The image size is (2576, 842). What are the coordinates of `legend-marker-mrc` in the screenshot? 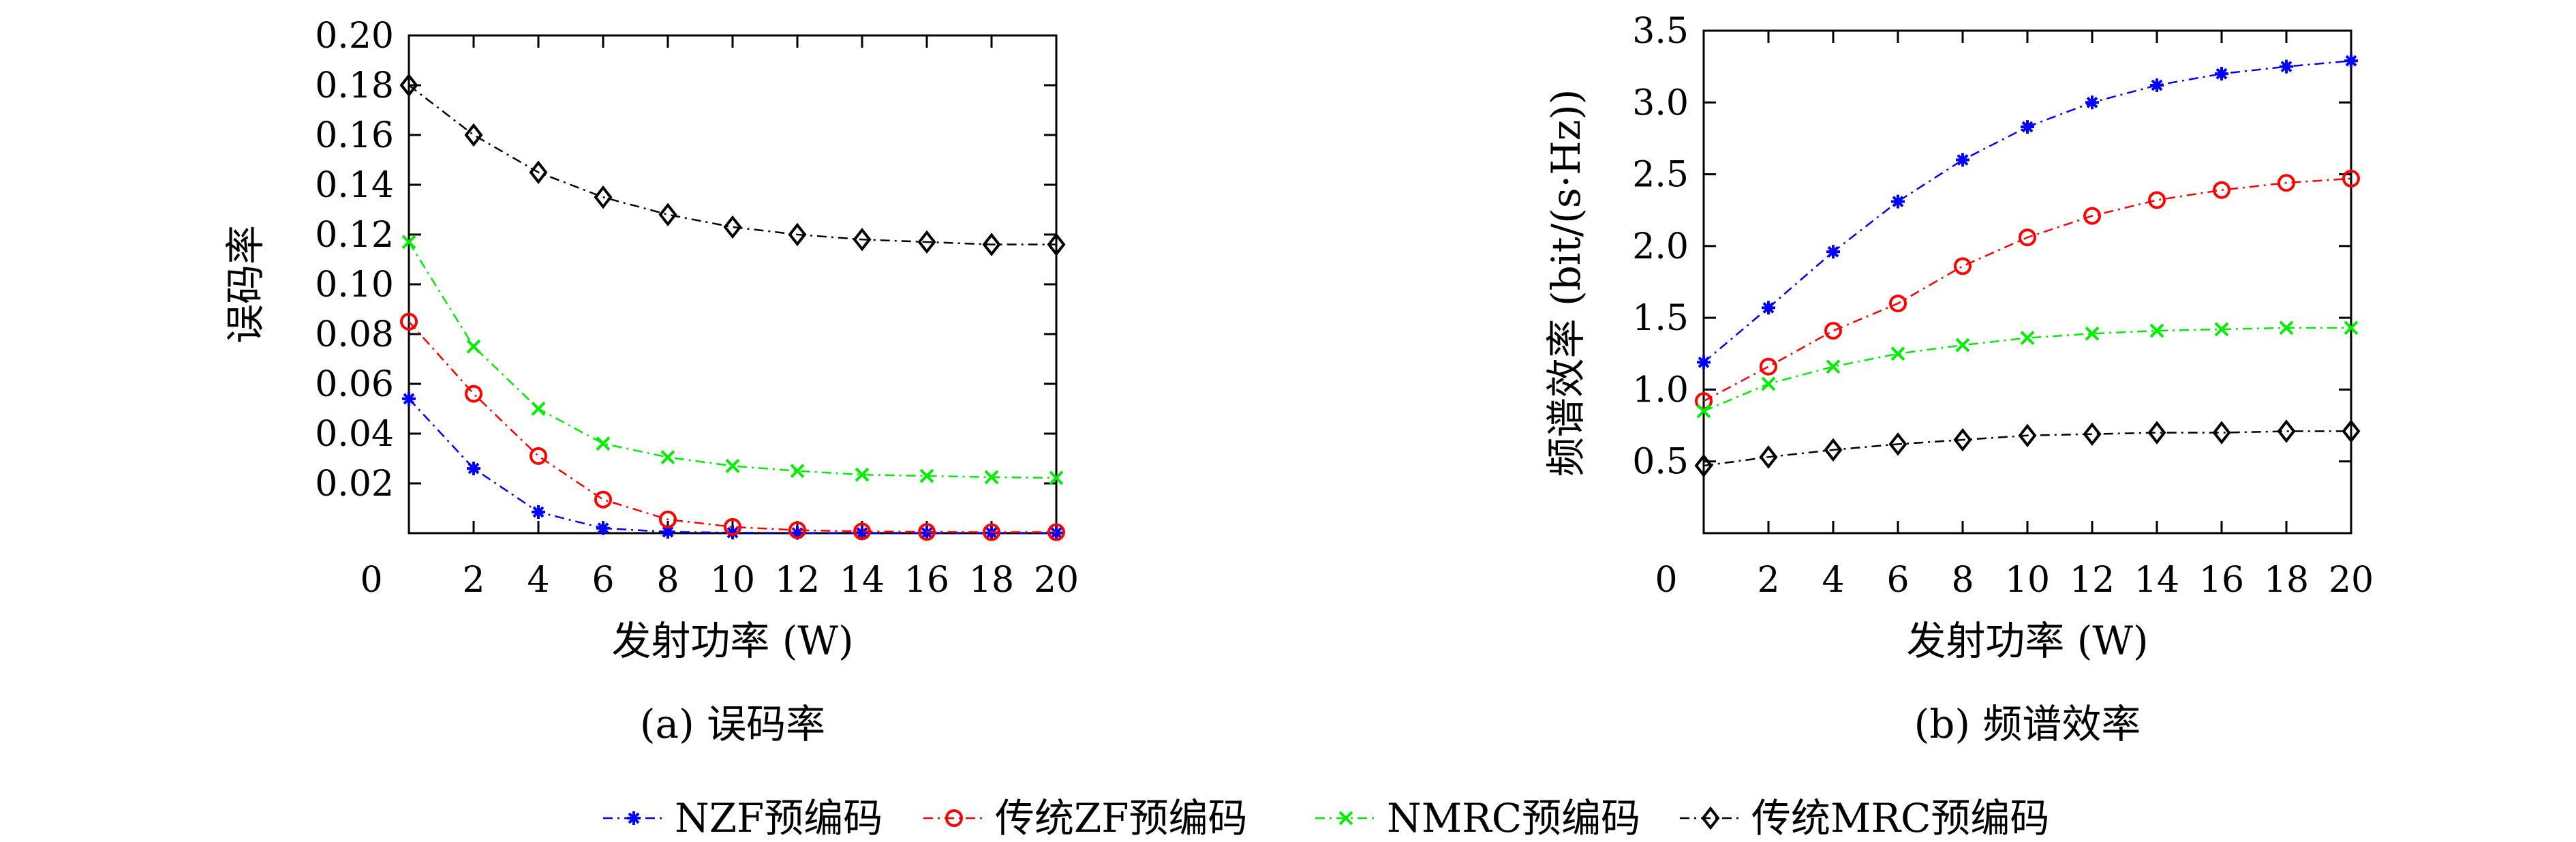 It's located at (1710, 818).